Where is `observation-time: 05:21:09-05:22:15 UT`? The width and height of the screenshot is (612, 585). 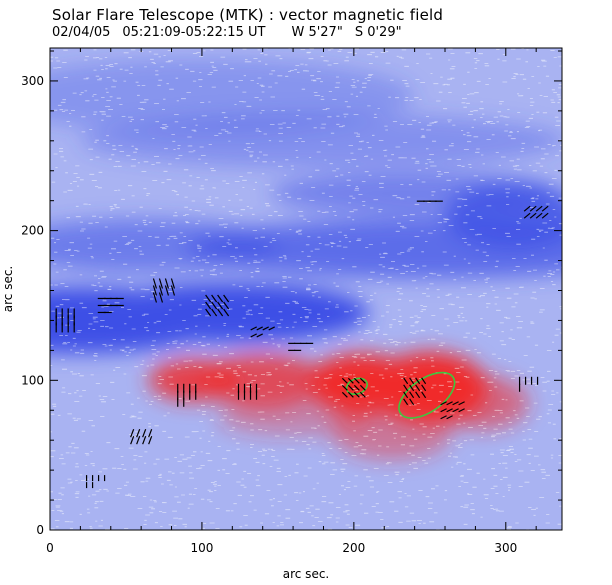 observation-time: 05:21:09-05:22:15 UT is located at coordinates (194, 32).